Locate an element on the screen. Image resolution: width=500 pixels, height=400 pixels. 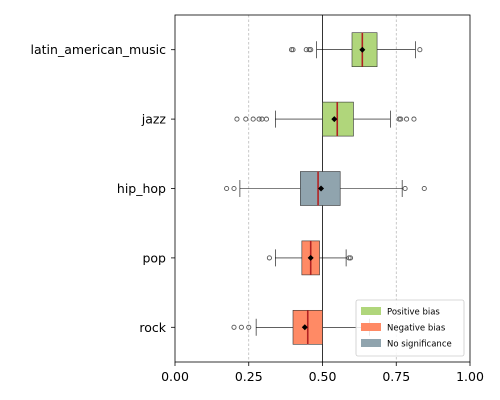
y-tick-label: pop is located at coordinates (154, 257).